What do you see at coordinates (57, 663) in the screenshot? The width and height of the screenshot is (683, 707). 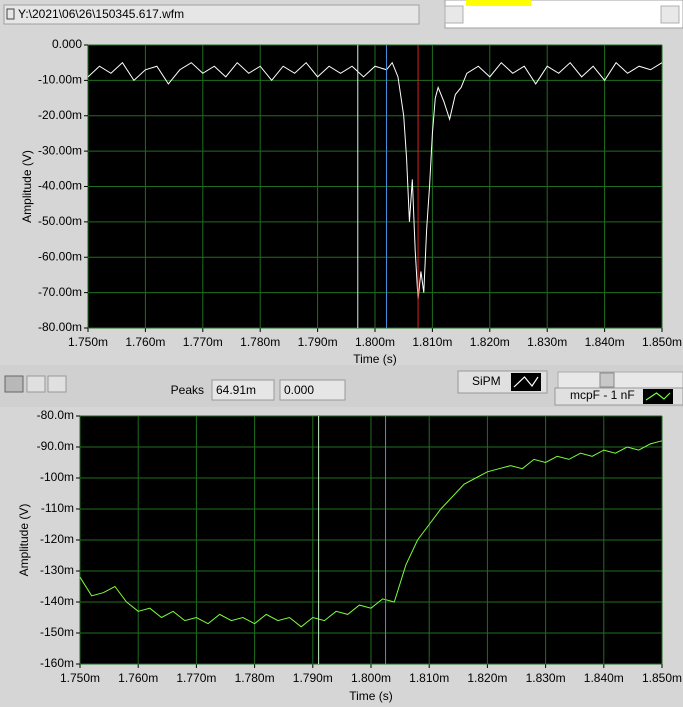 I see `y-tick-label: -160m` at bounding box center [57, 663].